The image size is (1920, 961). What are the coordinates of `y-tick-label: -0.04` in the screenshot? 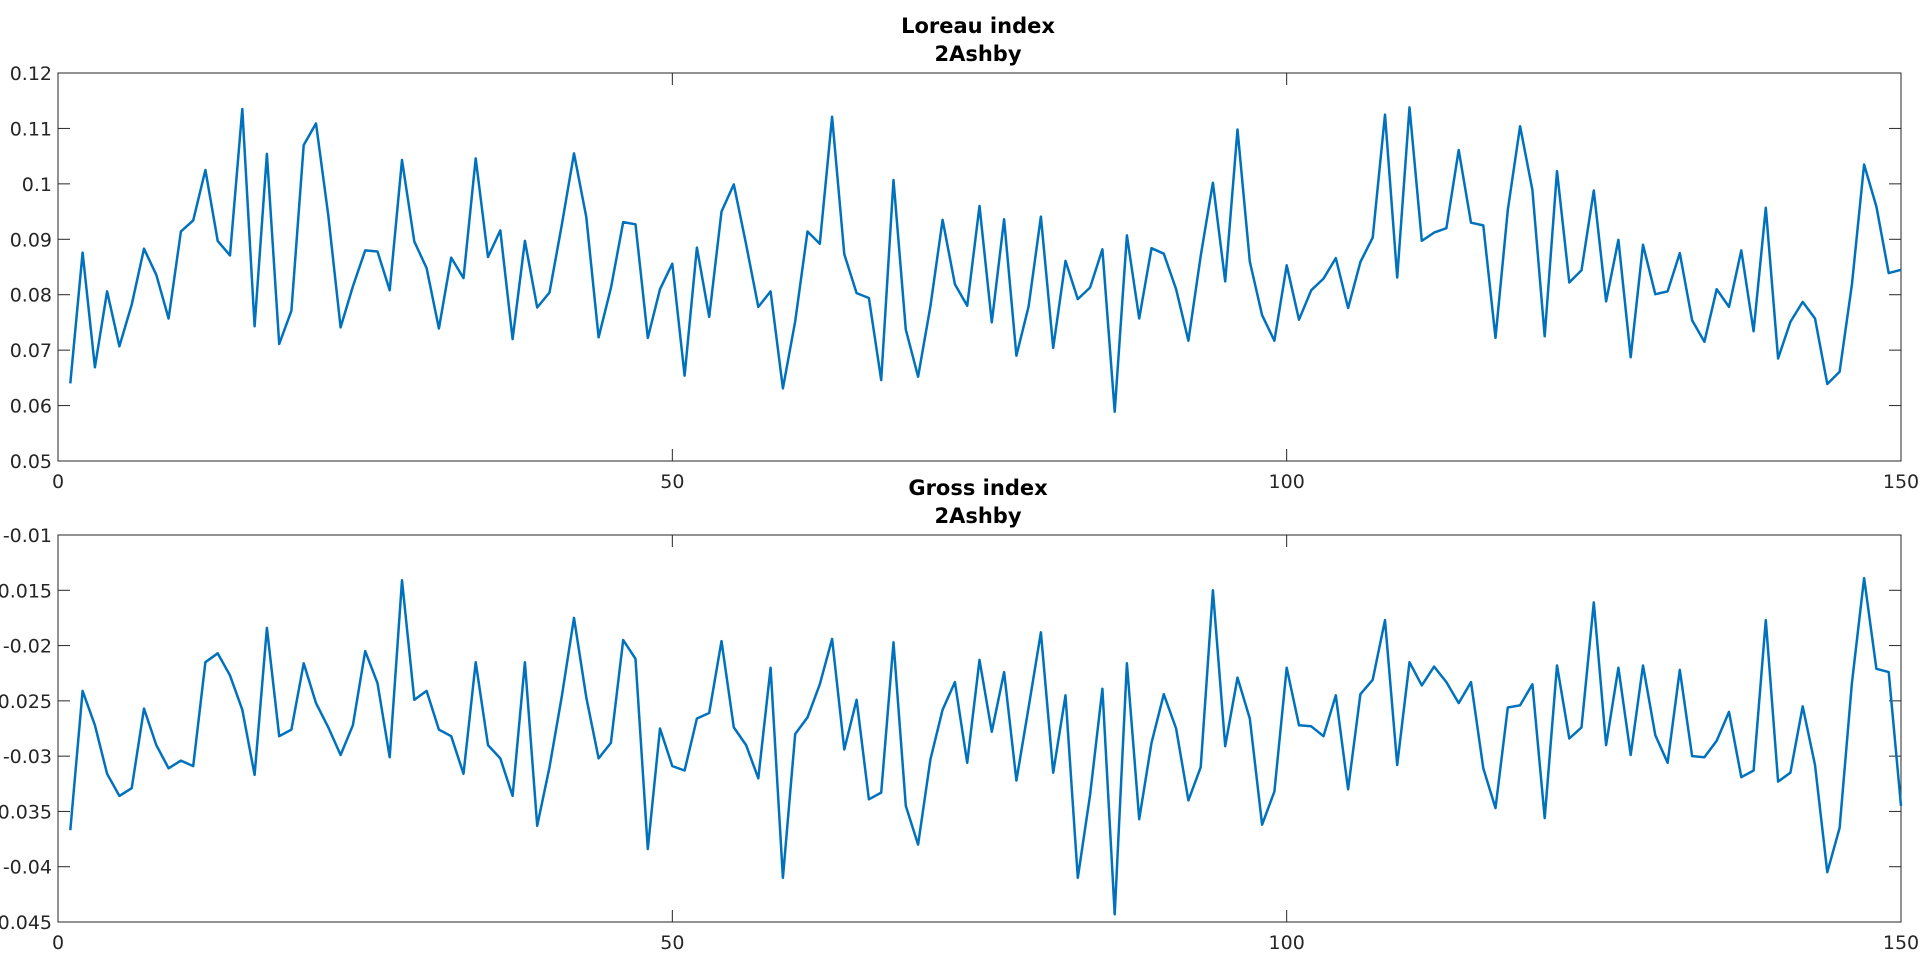 It's located at (27, 868).